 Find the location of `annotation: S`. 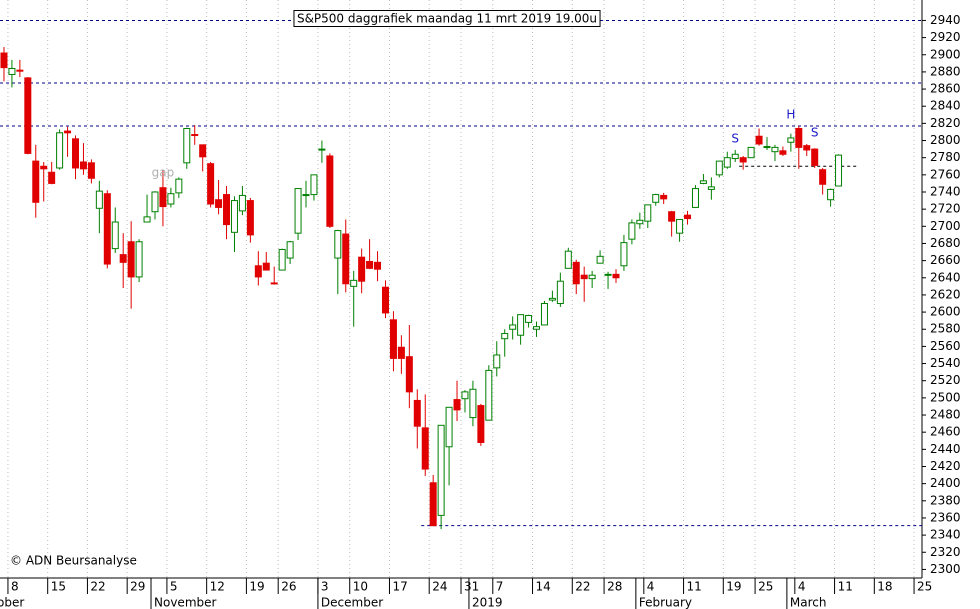

annotation: S is located at coordinates (735, 138).